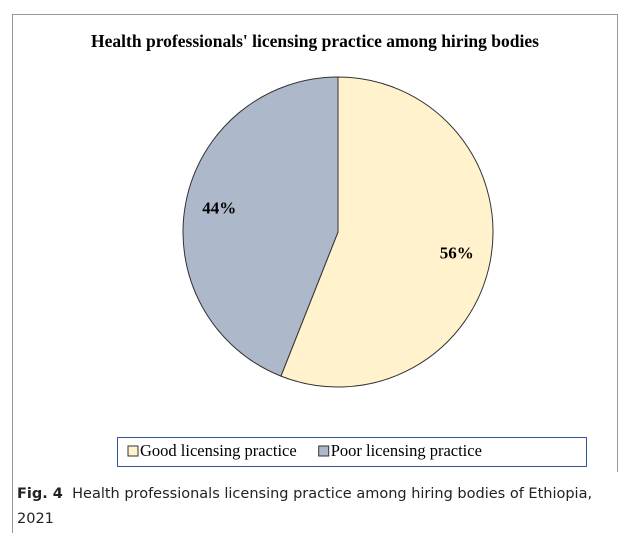 The height and width of the screenshot is (533, 629). What do you see at coordinates (219, 207) in the screenshot?
I see `data-label: 44%` at bounding box center [219, 207].